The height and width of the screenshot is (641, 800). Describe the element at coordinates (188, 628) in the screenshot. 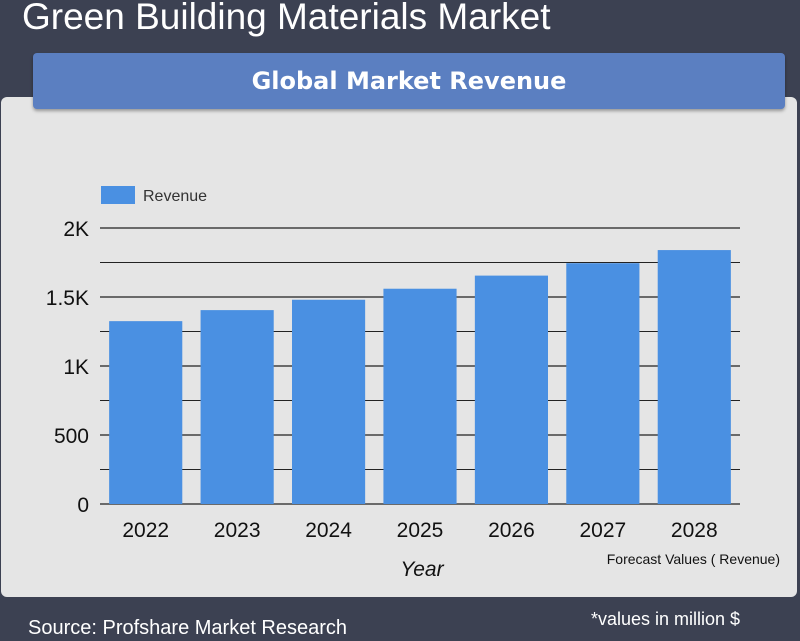

I see `source-text: Source: Profshare Market Research` at that location.